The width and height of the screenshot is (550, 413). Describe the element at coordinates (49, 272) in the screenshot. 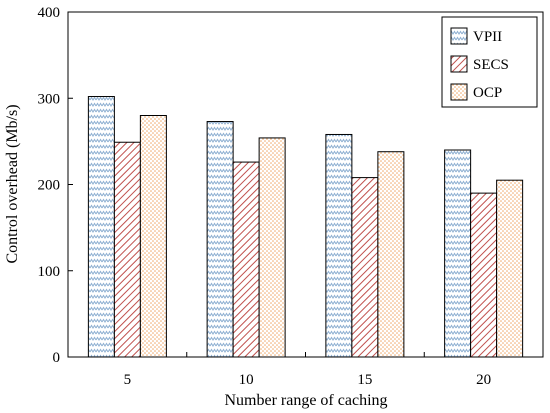

I see `y-tick-label: 100` at that location.